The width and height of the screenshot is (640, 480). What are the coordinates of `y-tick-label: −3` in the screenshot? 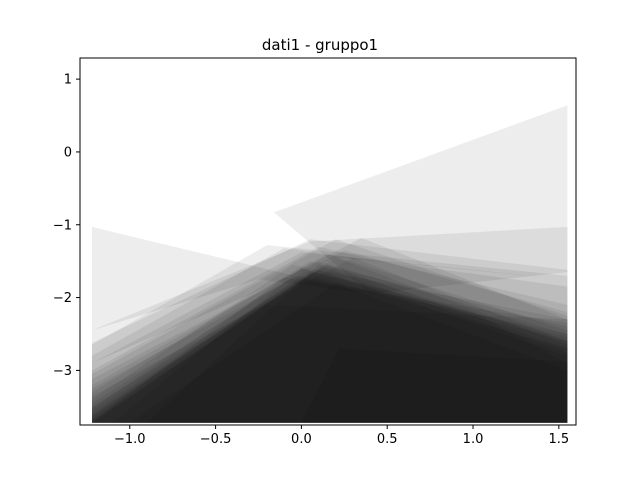 It's located at (62, 371).